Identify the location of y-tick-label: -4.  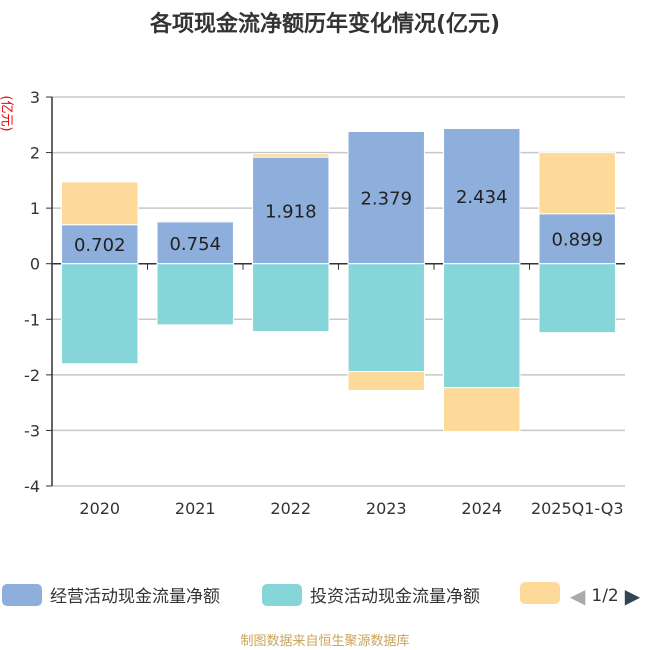
(32, 486).